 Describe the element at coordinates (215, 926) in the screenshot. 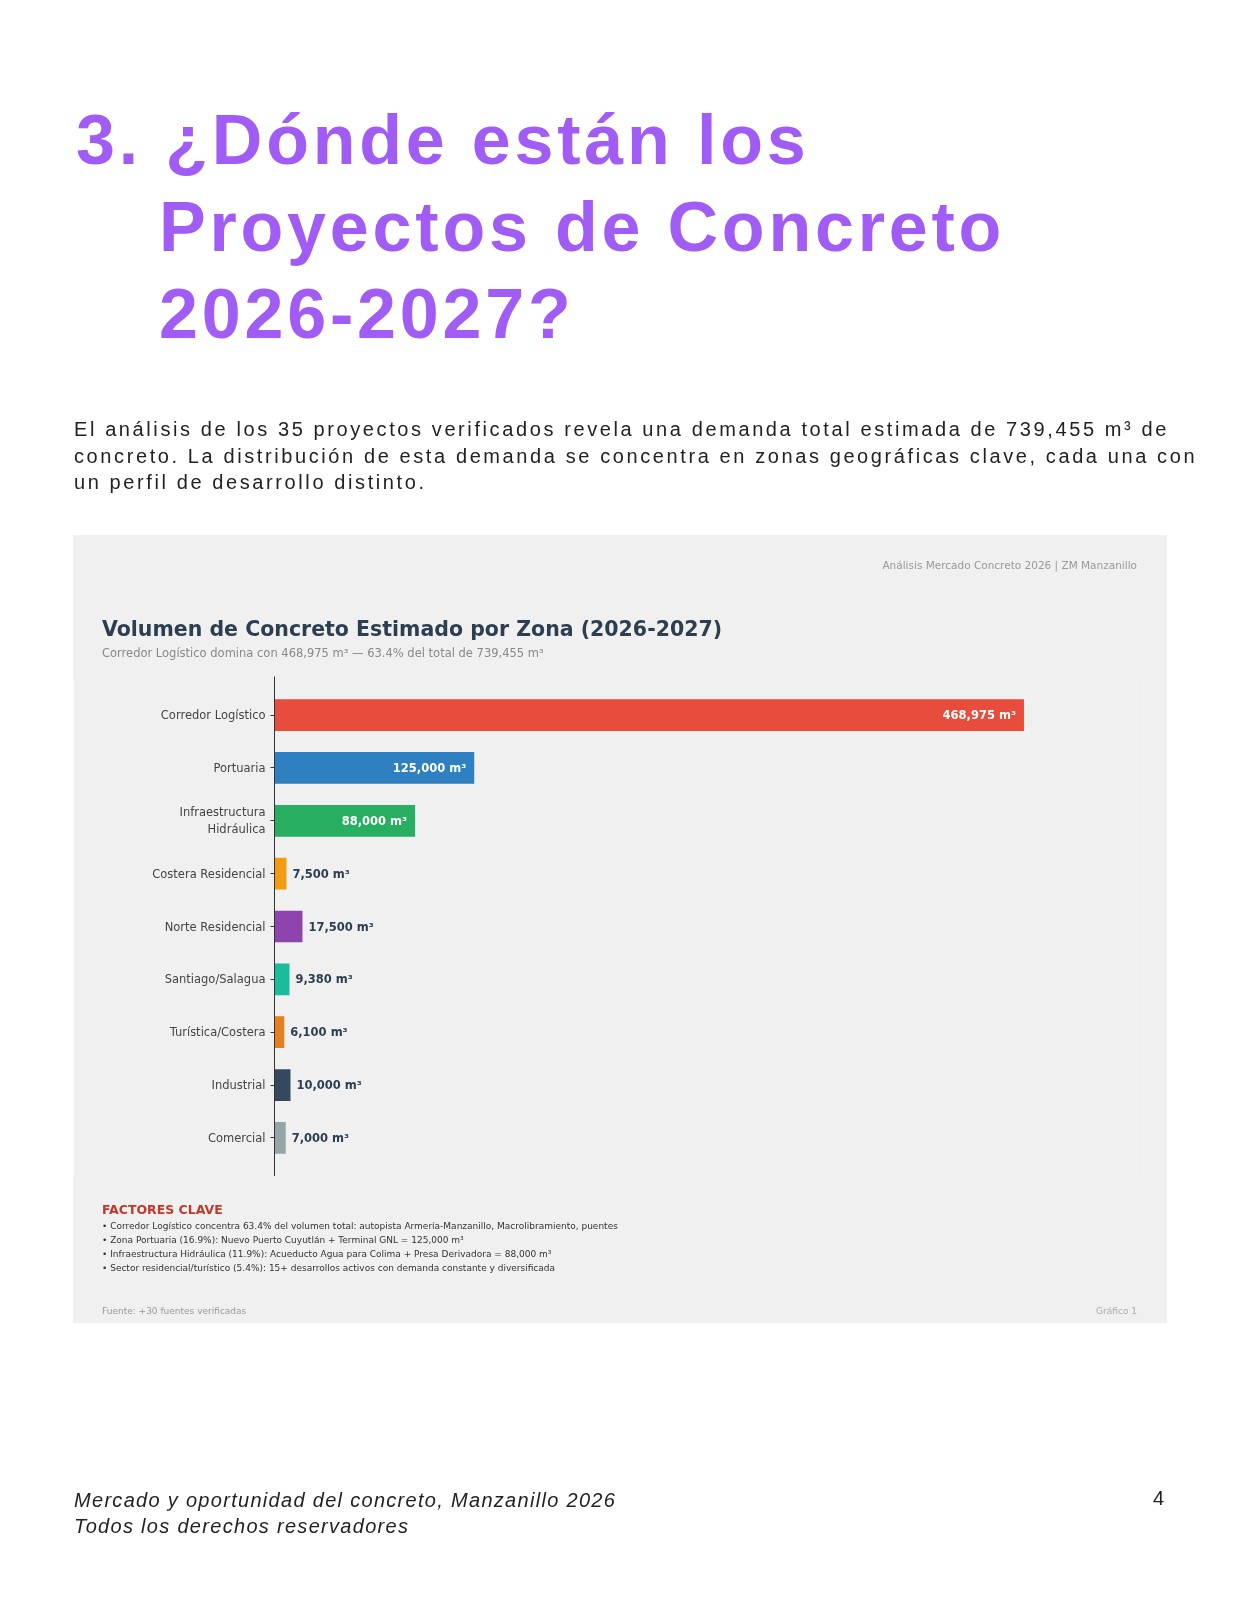

I see `y-tick-label: Norte Residencial` at that location.